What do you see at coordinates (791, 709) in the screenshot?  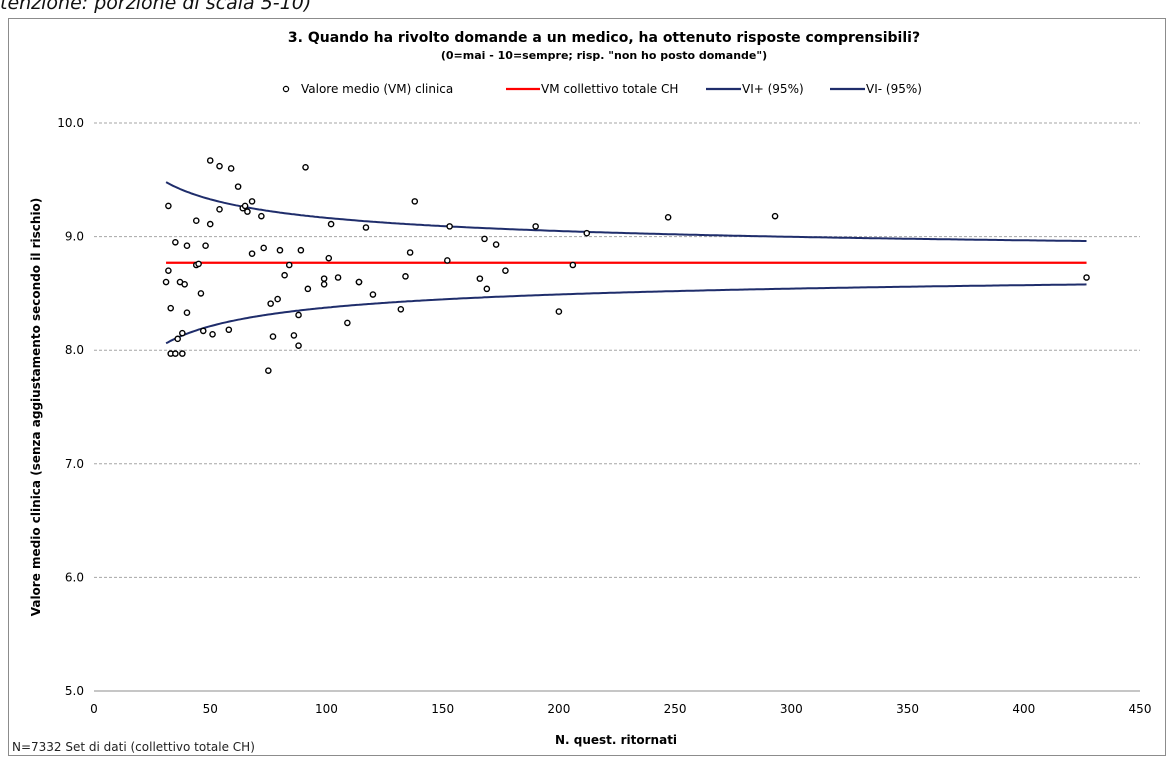 I see `x-tick-label: 300` at bounding box center [791, 709].